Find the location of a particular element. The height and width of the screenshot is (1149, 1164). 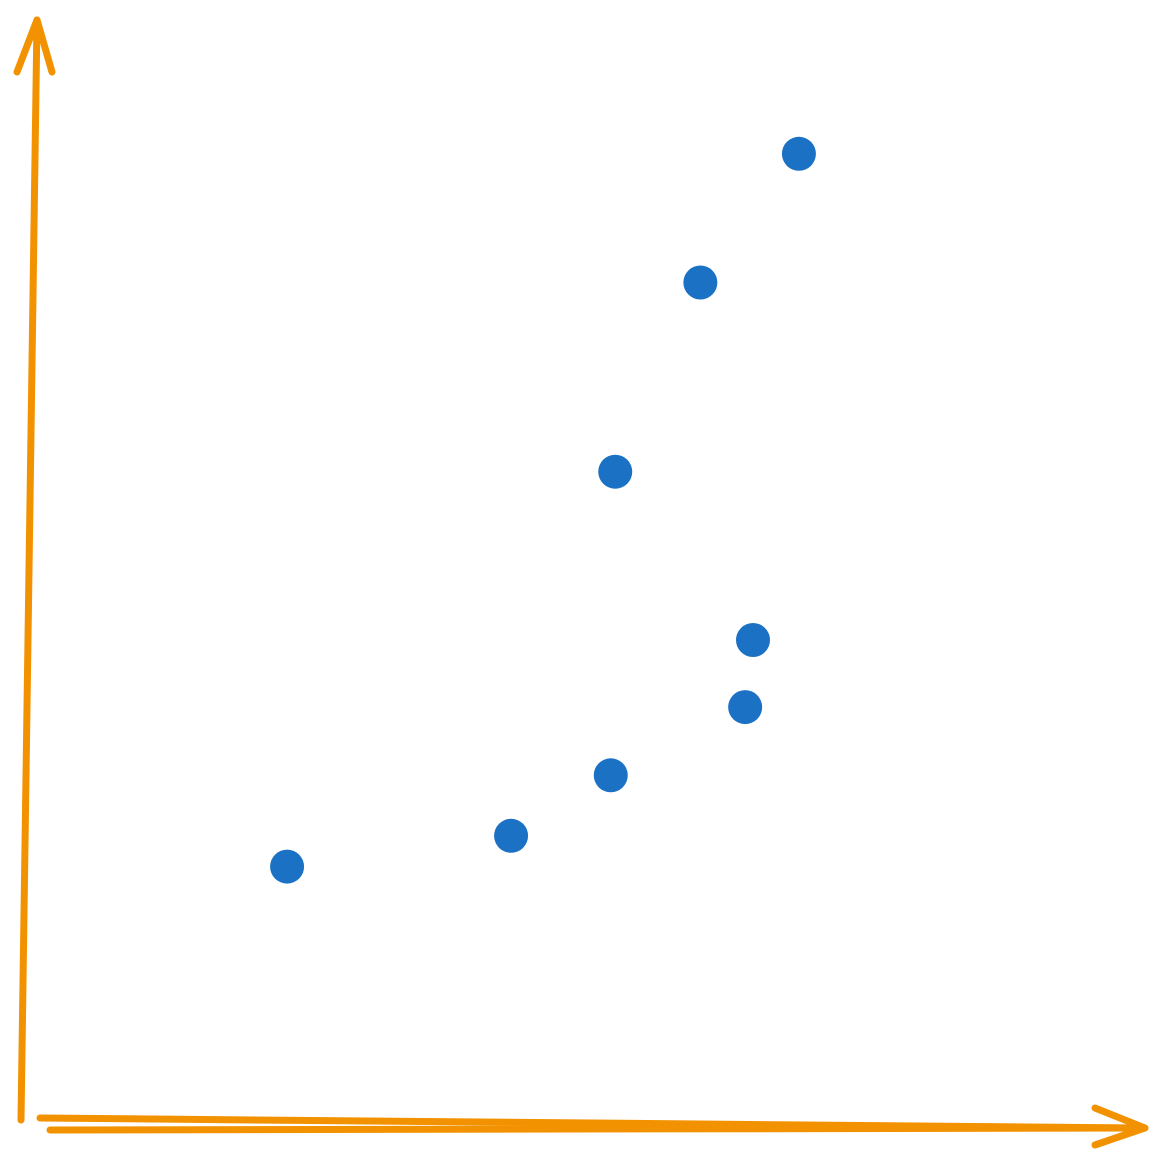

y-axis-arrowhead is located at coordinates (34, 46).